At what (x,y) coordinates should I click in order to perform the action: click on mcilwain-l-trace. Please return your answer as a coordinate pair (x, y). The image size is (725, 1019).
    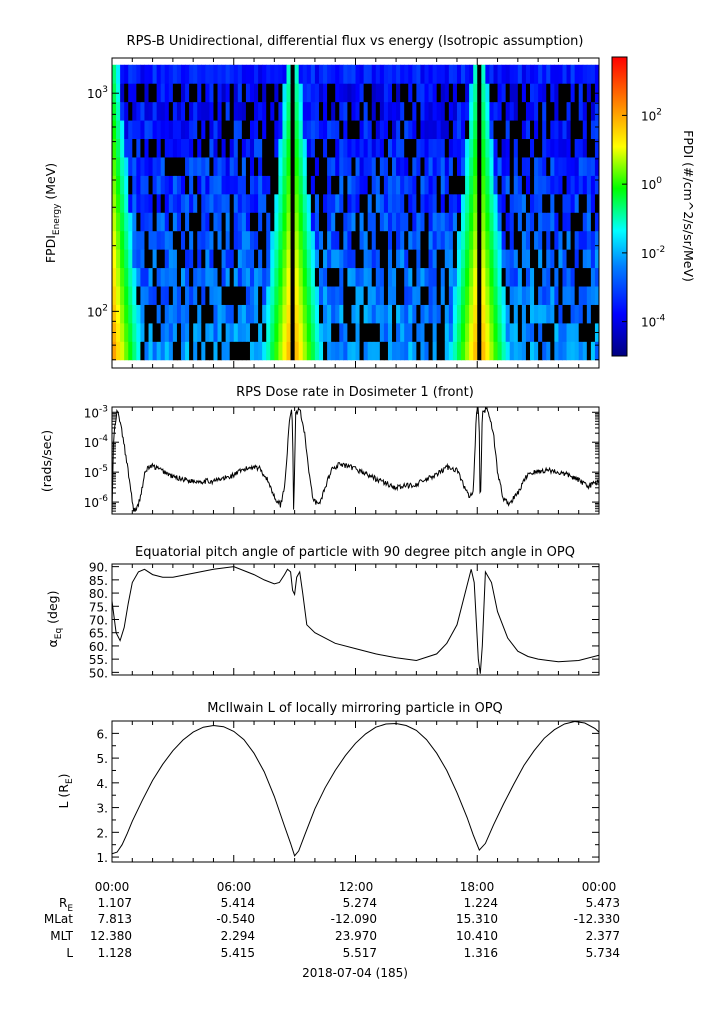
    Looking at the image, I should click on (355, 789).